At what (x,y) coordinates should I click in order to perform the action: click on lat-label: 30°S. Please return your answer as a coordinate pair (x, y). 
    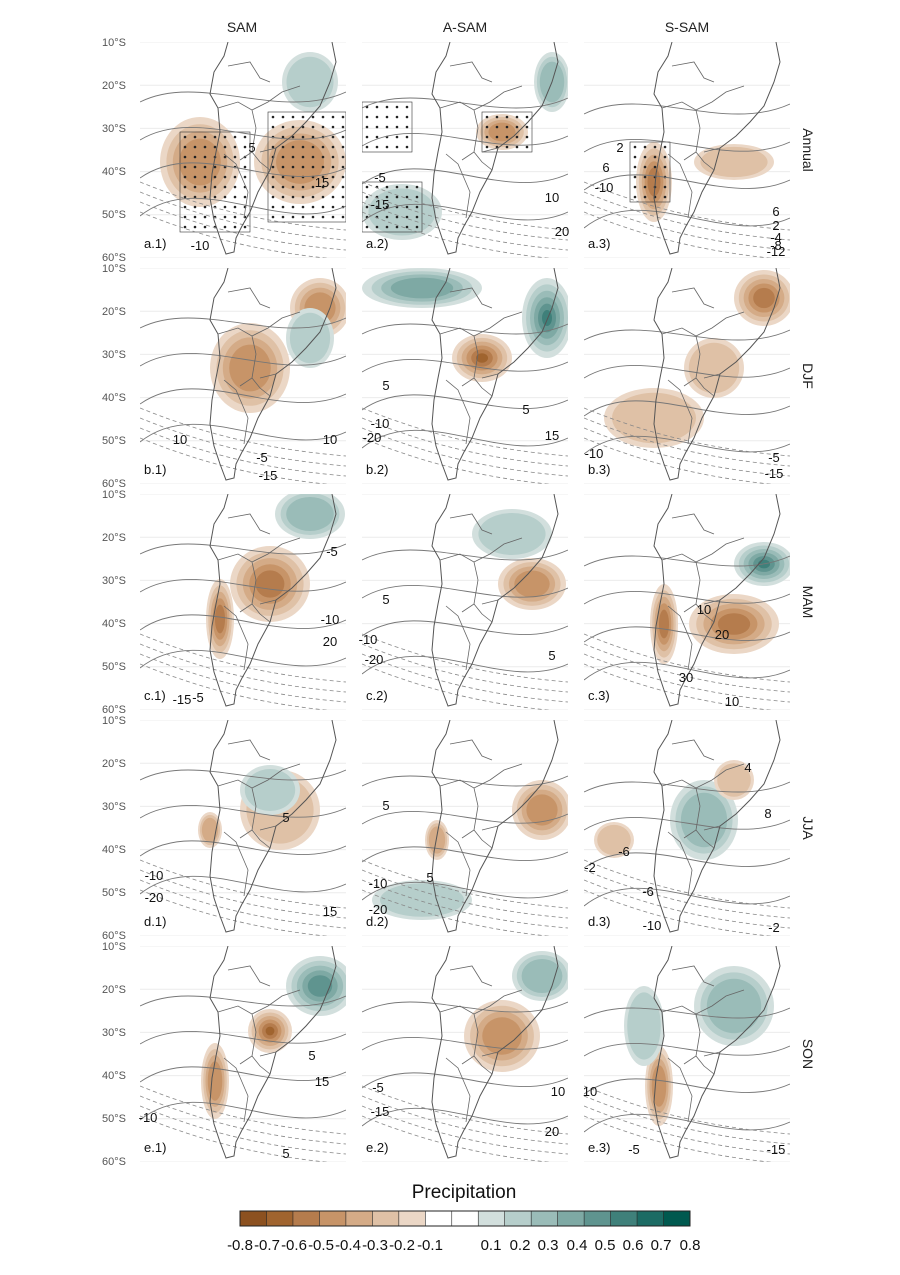
    Looking at the image, I should click on (114, 581).